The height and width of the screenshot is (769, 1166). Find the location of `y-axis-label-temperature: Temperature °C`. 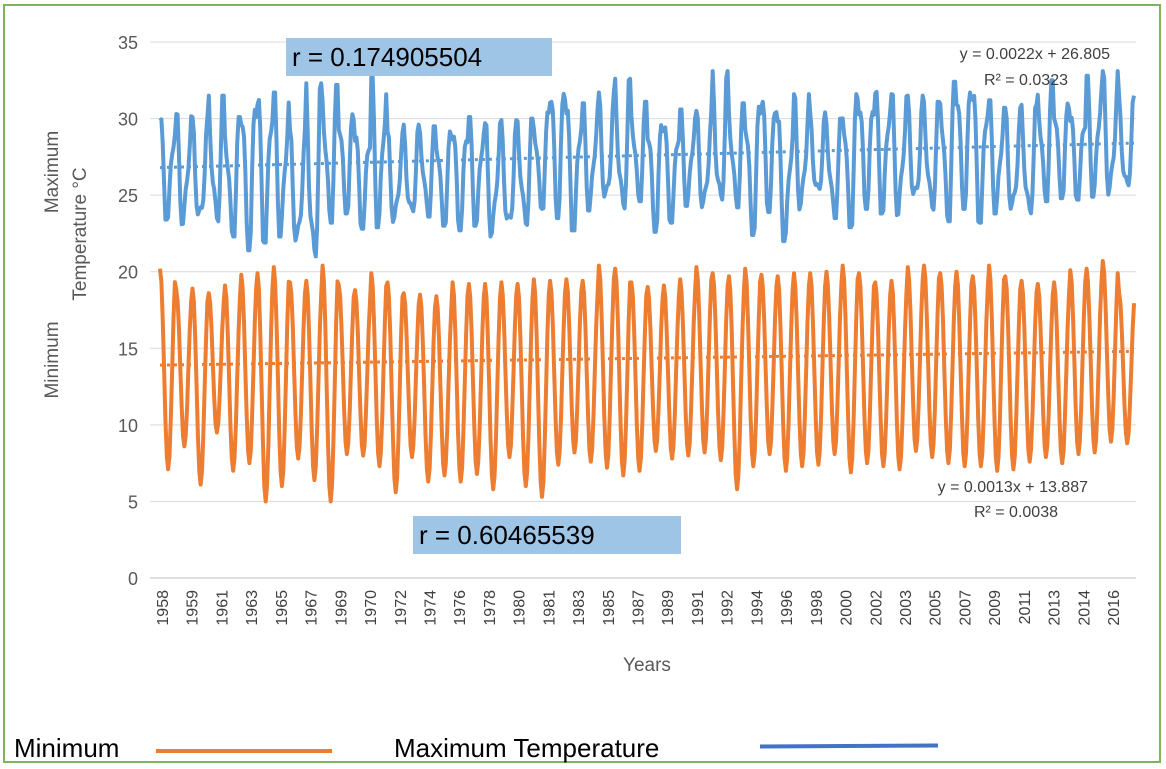

y-axis-label-temperature: Temperature °C is located at coordinates (80, 233).